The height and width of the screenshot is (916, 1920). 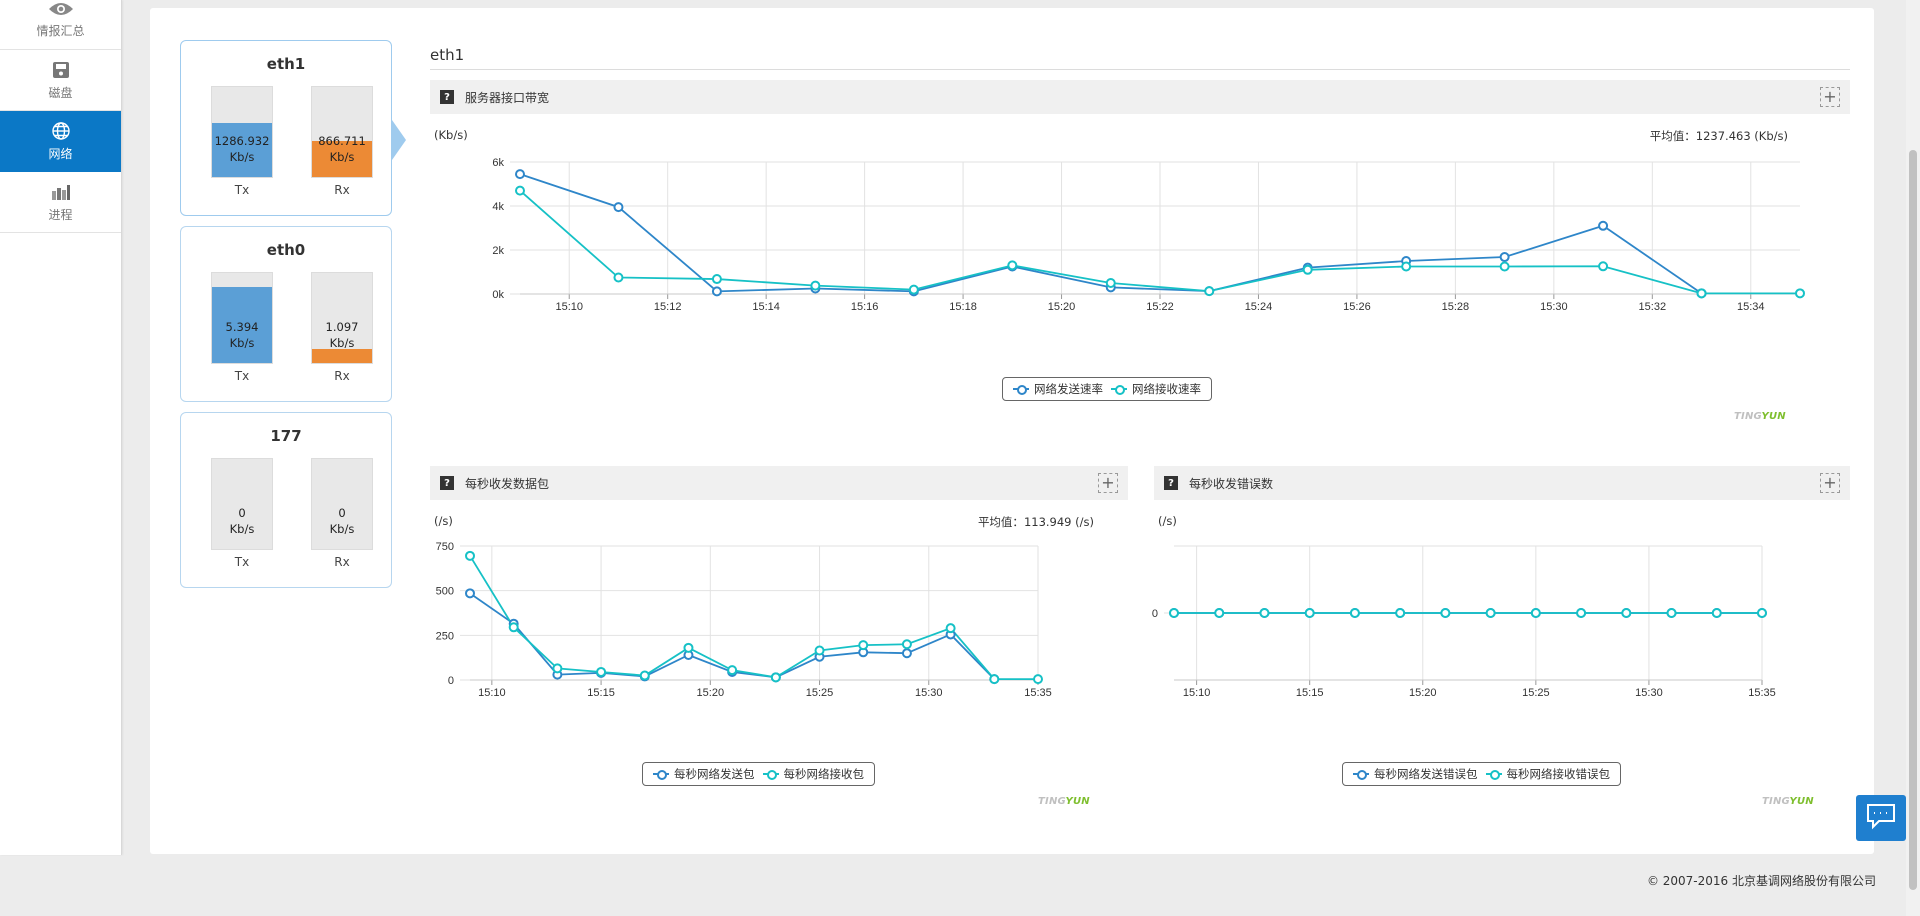 What do you see at coordinates (766, 307) in the screenshot?
I see `x-tick-label: 15:14` at bounding box center [766, 307].